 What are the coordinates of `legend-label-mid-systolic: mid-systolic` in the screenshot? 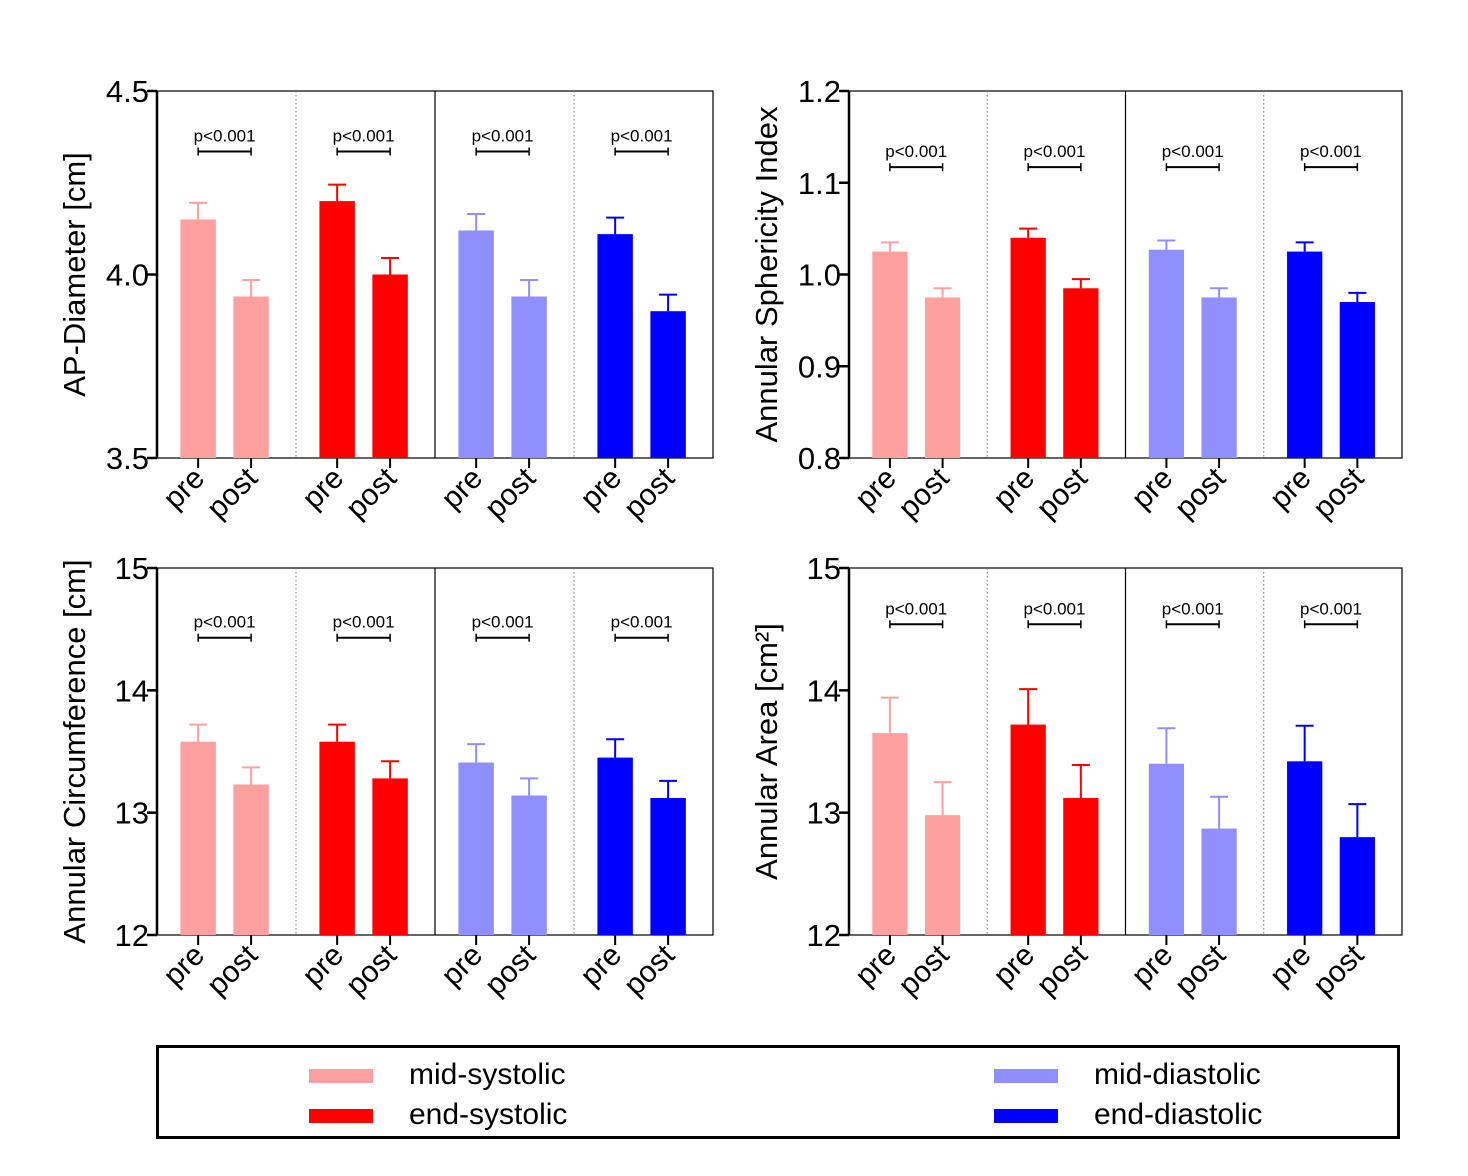 It's located at (487, 1074).